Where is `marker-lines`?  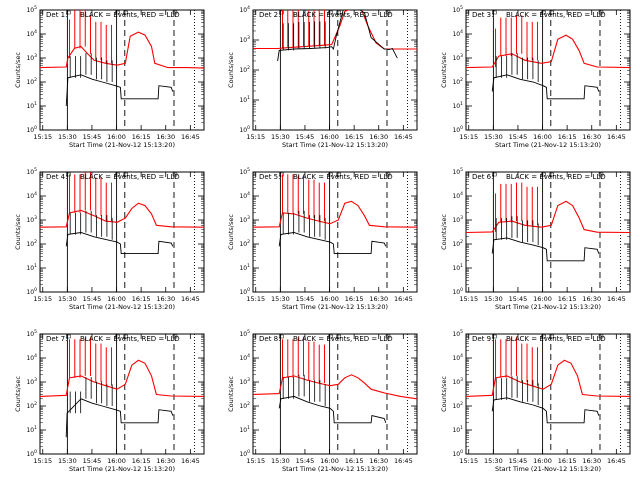
marker-lines is located at coordinates (130, 394).